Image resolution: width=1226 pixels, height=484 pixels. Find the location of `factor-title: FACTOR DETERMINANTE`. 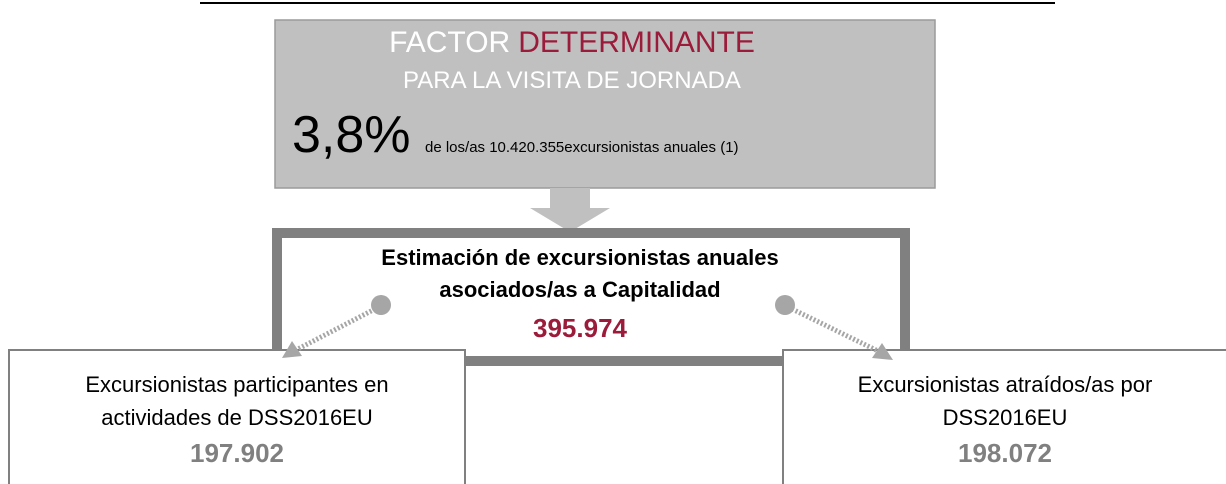

factor-title: FACTOR DETERMINANTE is located at coordinates (572, 42).